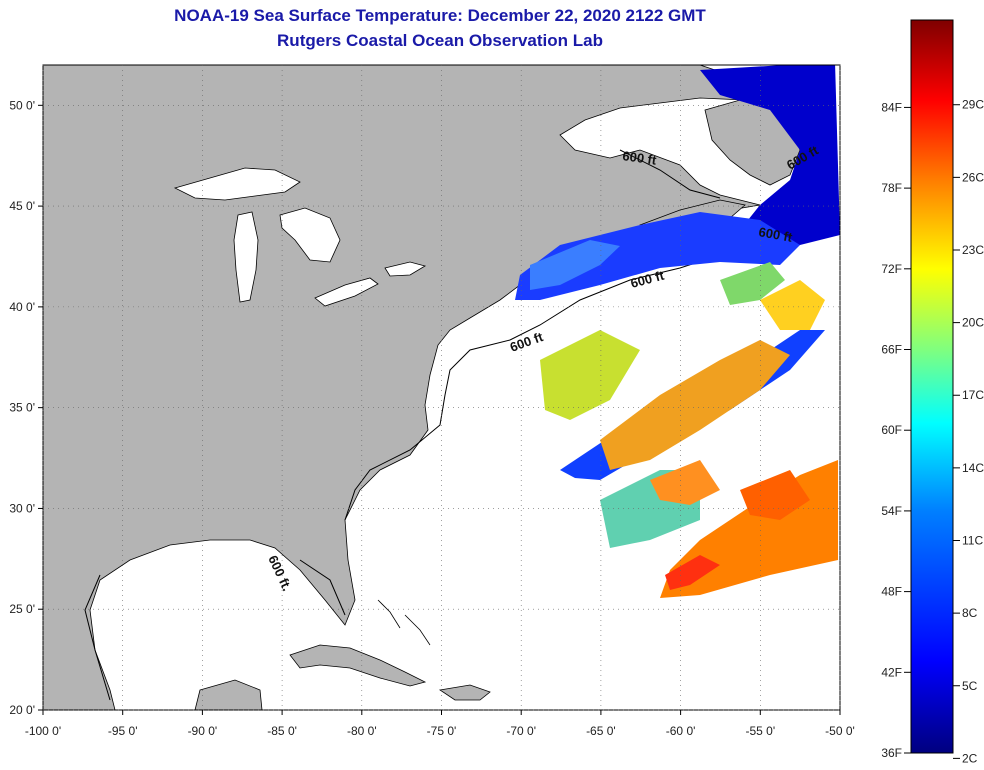 The image size is (984, 770). What do you see at coordinates (43, 731) in the screenshot?
I see `x-tick-label: -100 0'` at bounding box center [43, 731].